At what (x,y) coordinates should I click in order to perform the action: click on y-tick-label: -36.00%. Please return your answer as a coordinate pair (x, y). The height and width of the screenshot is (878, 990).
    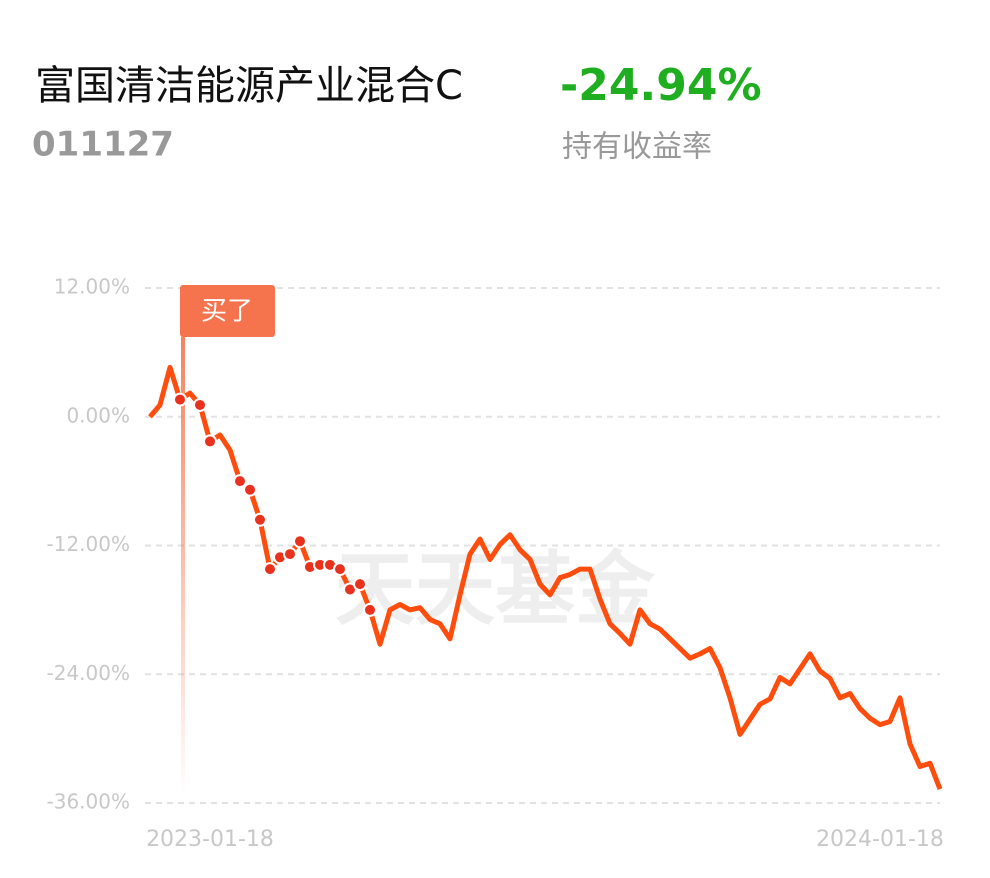
    Looking at the image, I should click on (88, 802).